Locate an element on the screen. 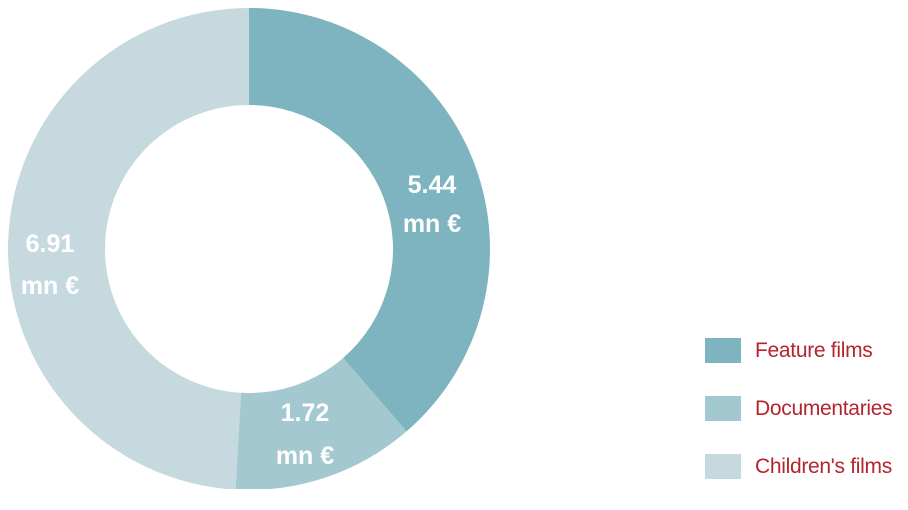 This screenshot has height=510, width=908. legend-swatch-childrens-films is located at coordinates (723, 466).